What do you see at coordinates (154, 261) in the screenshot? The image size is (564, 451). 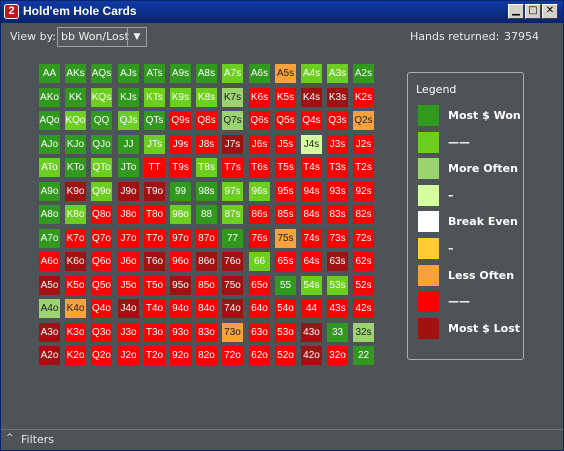 I see `hand-cell: T6o` at bounding box center [154, 261].